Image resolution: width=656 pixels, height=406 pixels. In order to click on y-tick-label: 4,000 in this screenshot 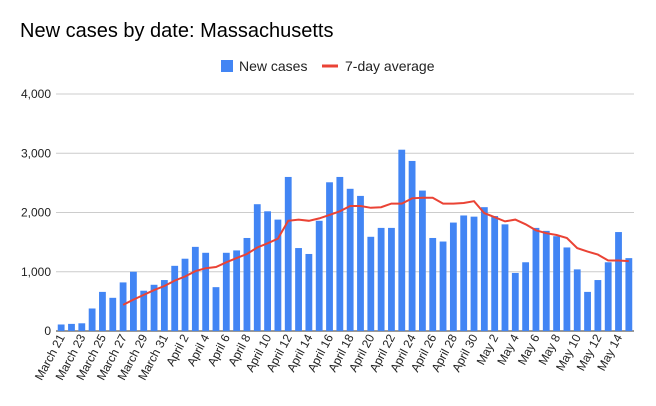, I will do `click(36, 94)`.